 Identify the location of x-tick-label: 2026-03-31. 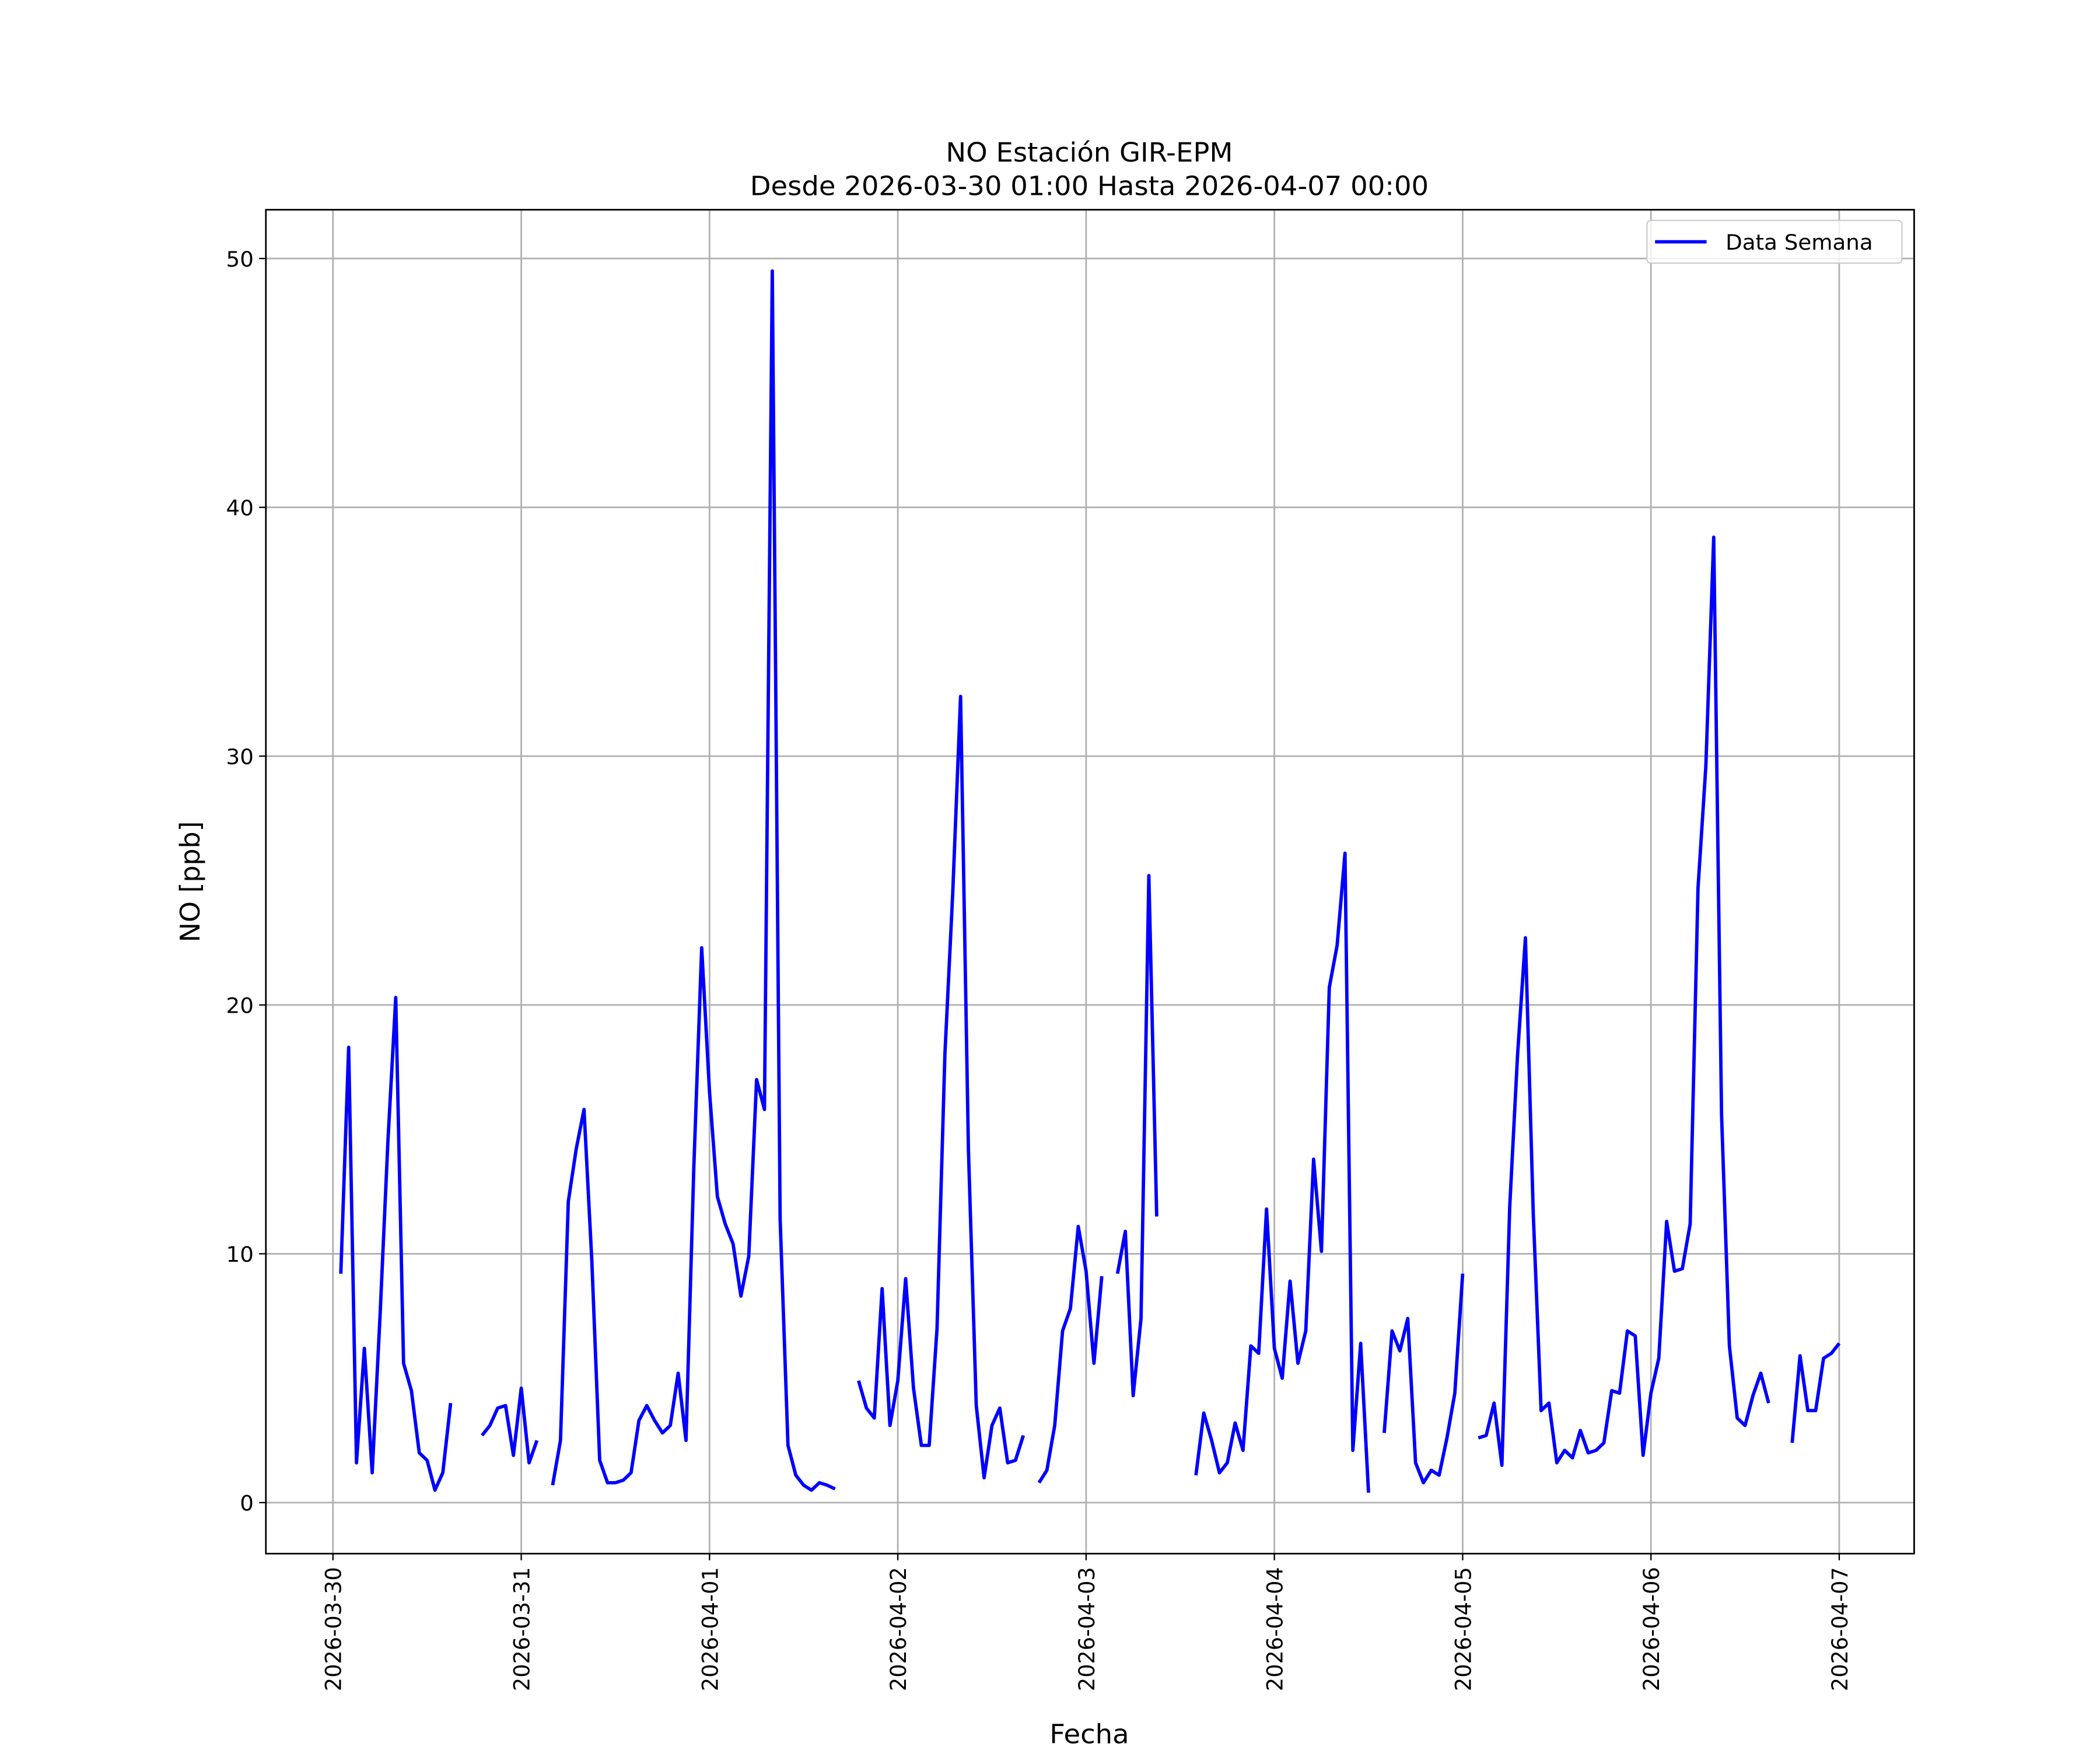
(521, 1629).